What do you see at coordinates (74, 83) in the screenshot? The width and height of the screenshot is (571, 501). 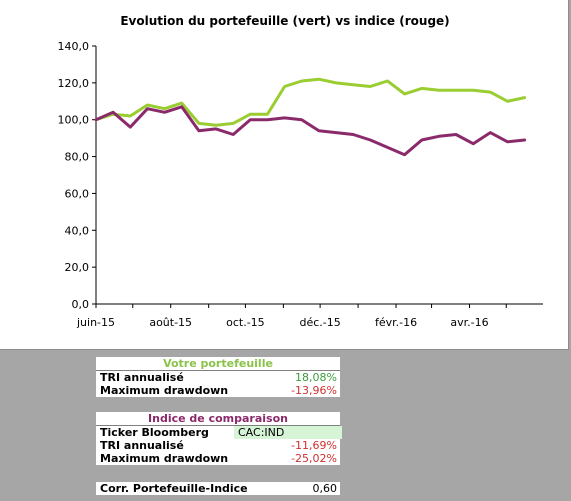 I see `y-tick-label: 120,0` at bounding box center [74, 83].